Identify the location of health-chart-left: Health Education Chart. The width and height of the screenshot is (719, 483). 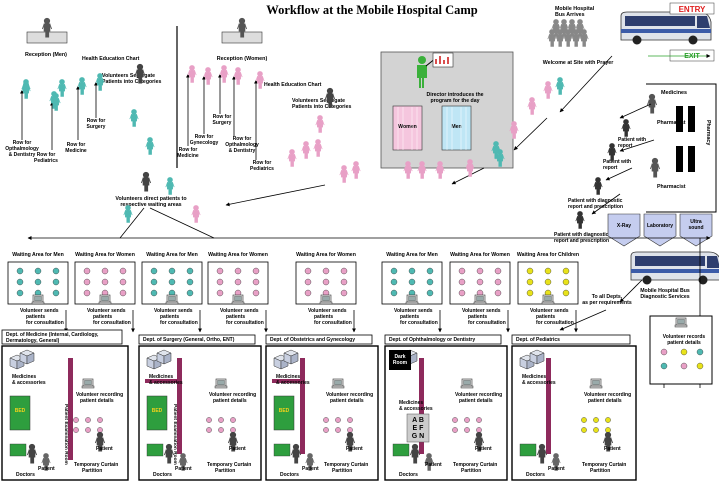
(111, 59).